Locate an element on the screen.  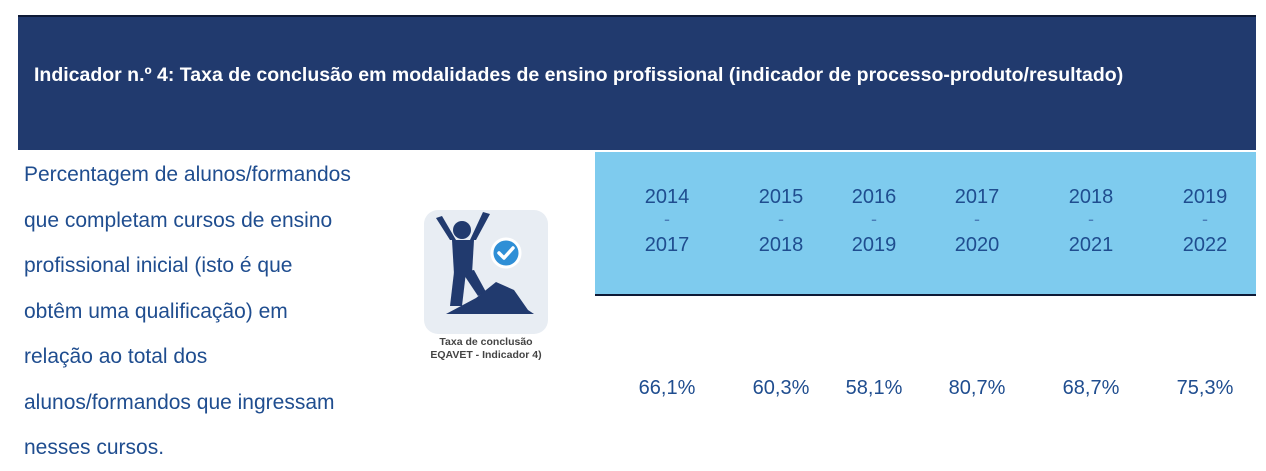
description-line: alunos/formandos que ingressam is located at coordinates (179, 402).